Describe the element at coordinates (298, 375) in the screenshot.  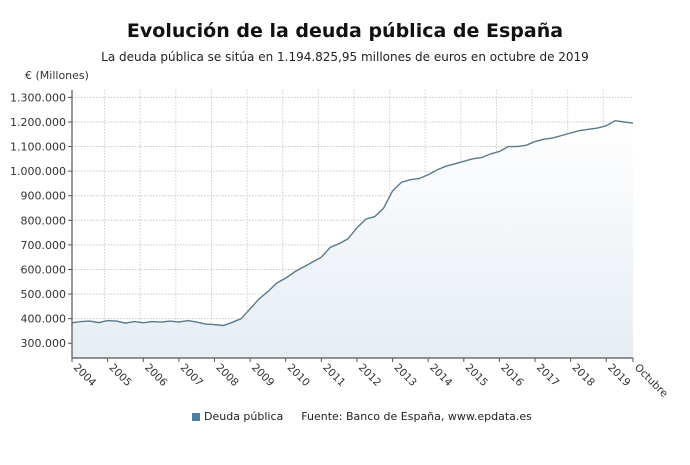
I see `x-tick-label: 2010` at that location.